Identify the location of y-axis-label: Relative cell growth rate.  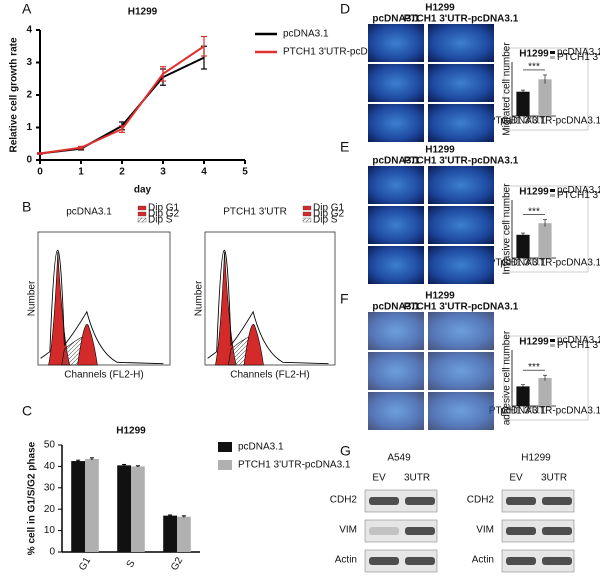
(14, 94).